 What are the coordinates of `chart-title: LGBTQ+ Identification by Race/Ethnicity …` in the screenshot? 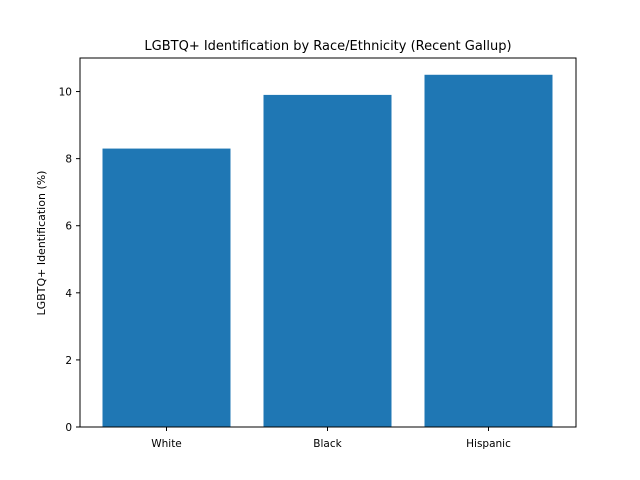 It's located at (327, 46).